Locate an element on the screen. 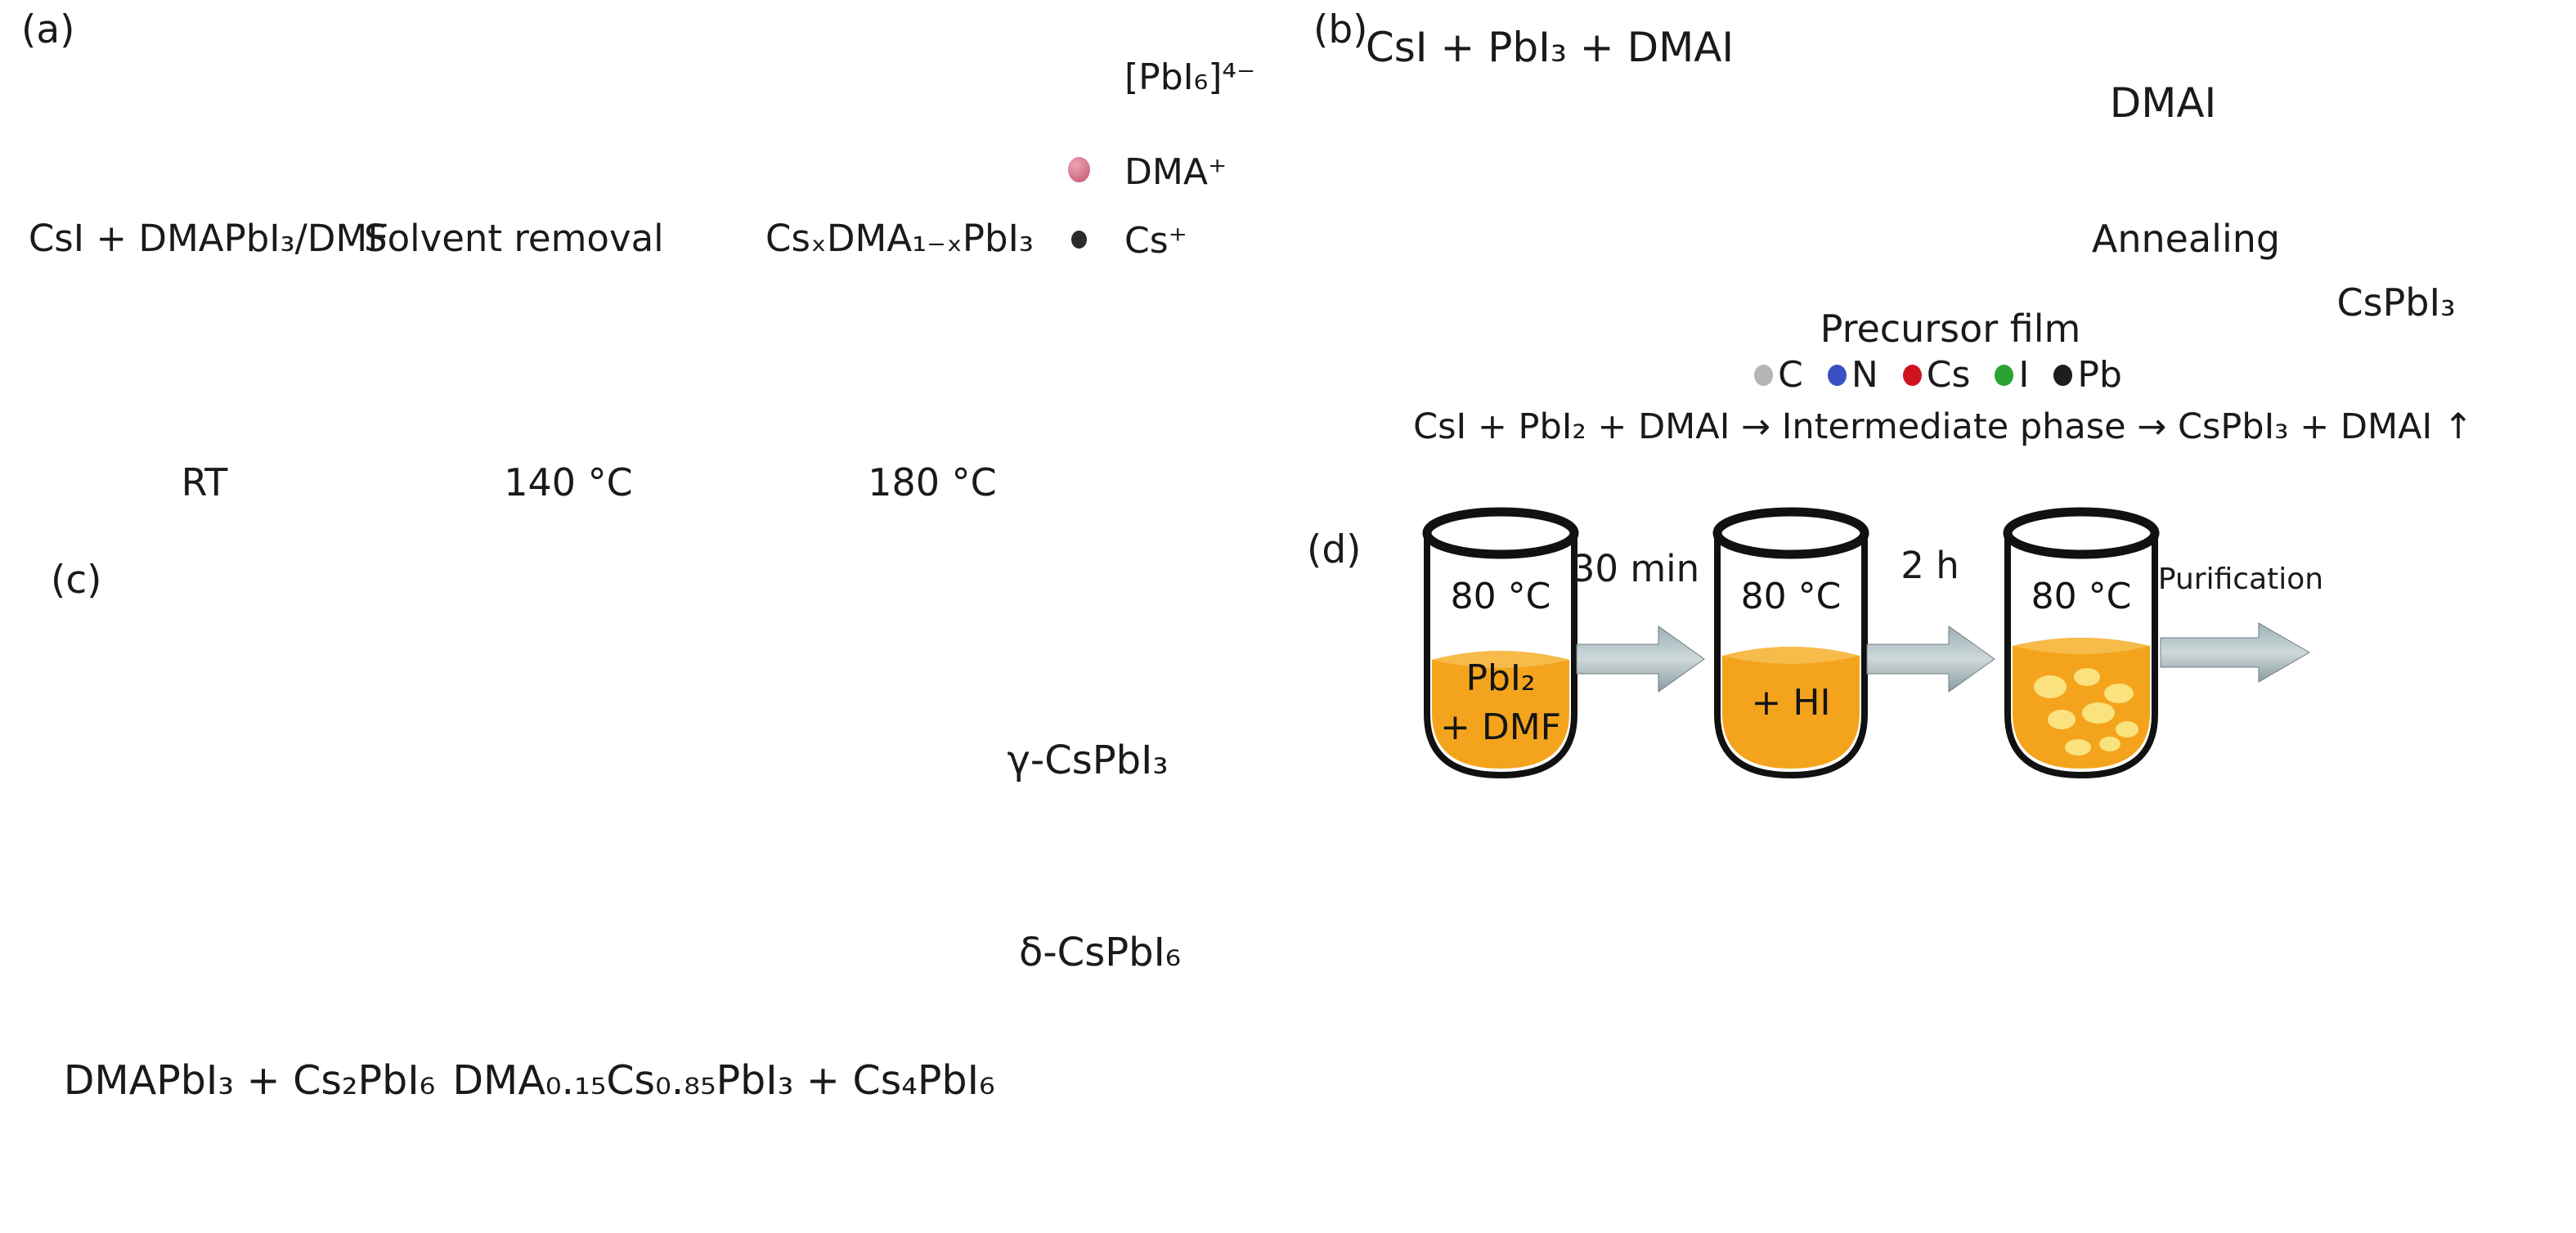 The width and height of the screenshot is (2576, 1233). legend-label-pbi6: [PbI₆]⁴⁻ is located at coordinates (1190, 77).